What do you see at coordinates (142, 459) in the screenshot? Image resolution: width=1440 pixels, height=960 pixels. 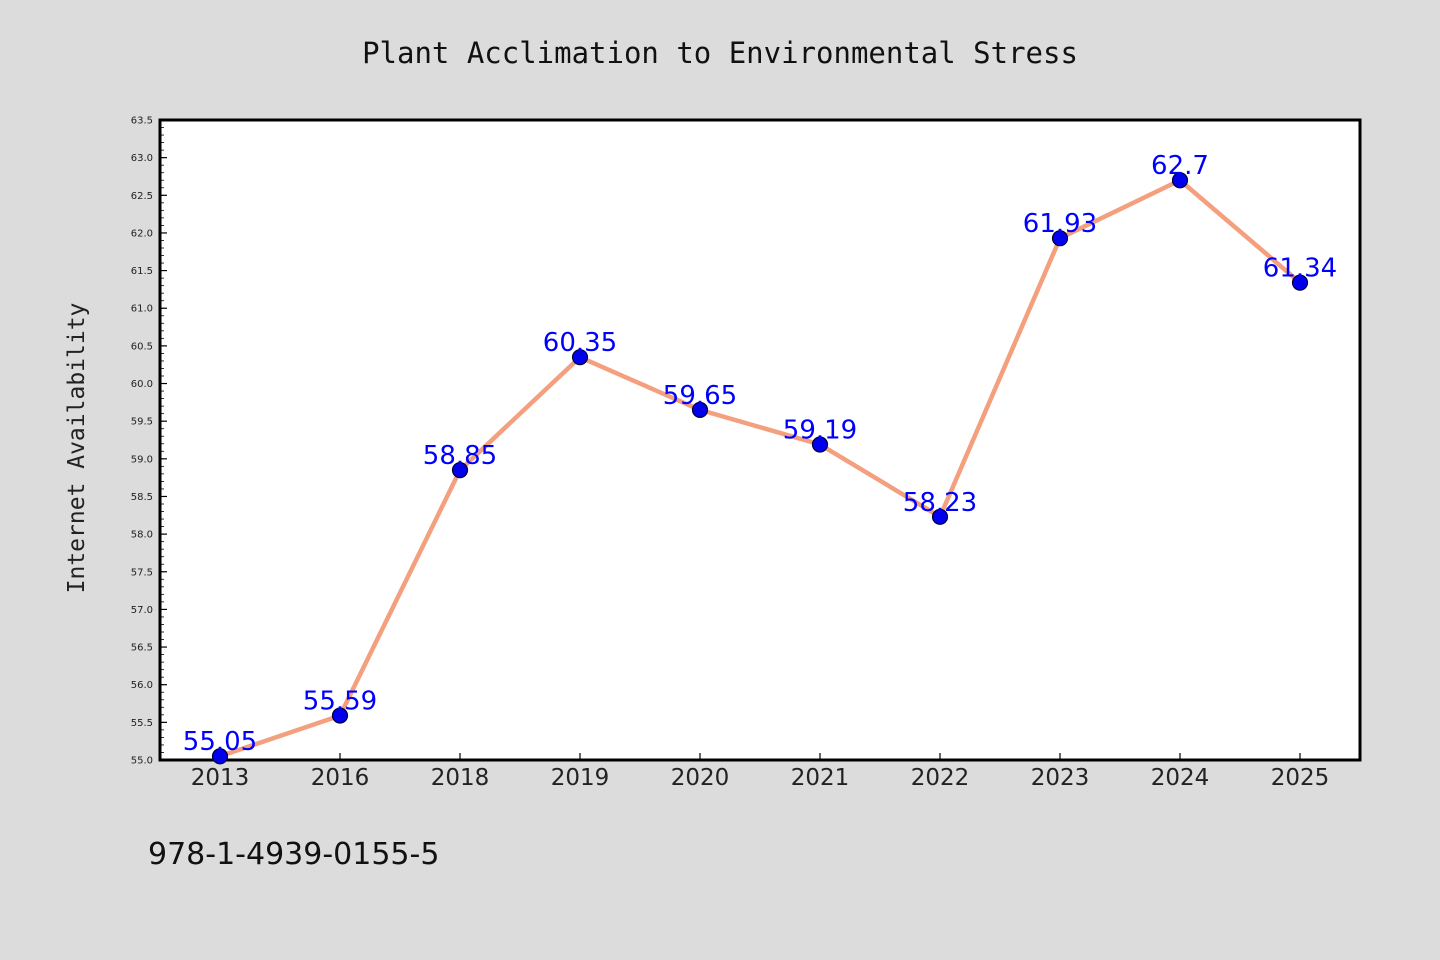 I see `y-tick-label: 59.0` at bounding box center [142, 459].